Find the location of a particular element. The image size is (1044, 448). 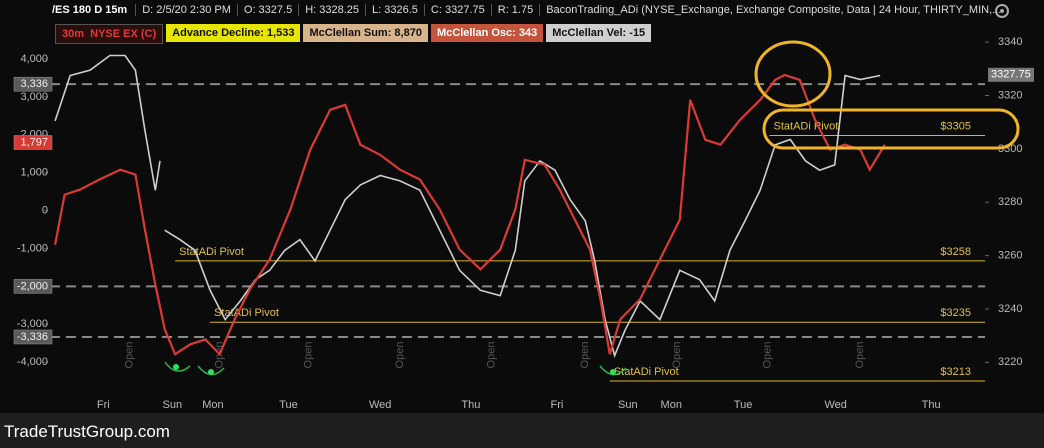

legend-chip: McClellan Osc: 343 is located at coordinates (487, 33).